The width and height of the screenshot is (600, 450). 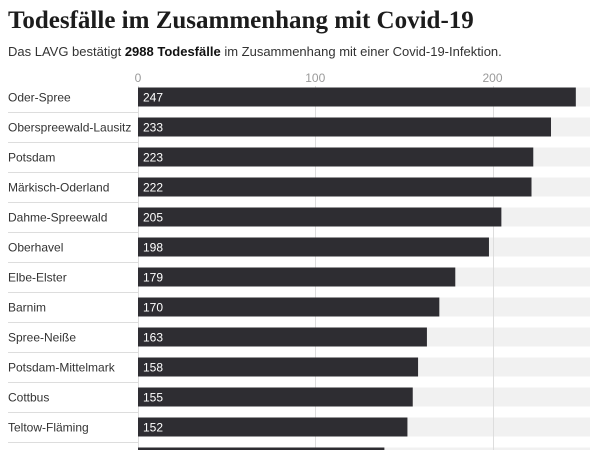 What do you see at coordinates (48, 427) in the screenshot?
I see `category-label-12: Teltow-Fläming` at bounding box center [48, 427].